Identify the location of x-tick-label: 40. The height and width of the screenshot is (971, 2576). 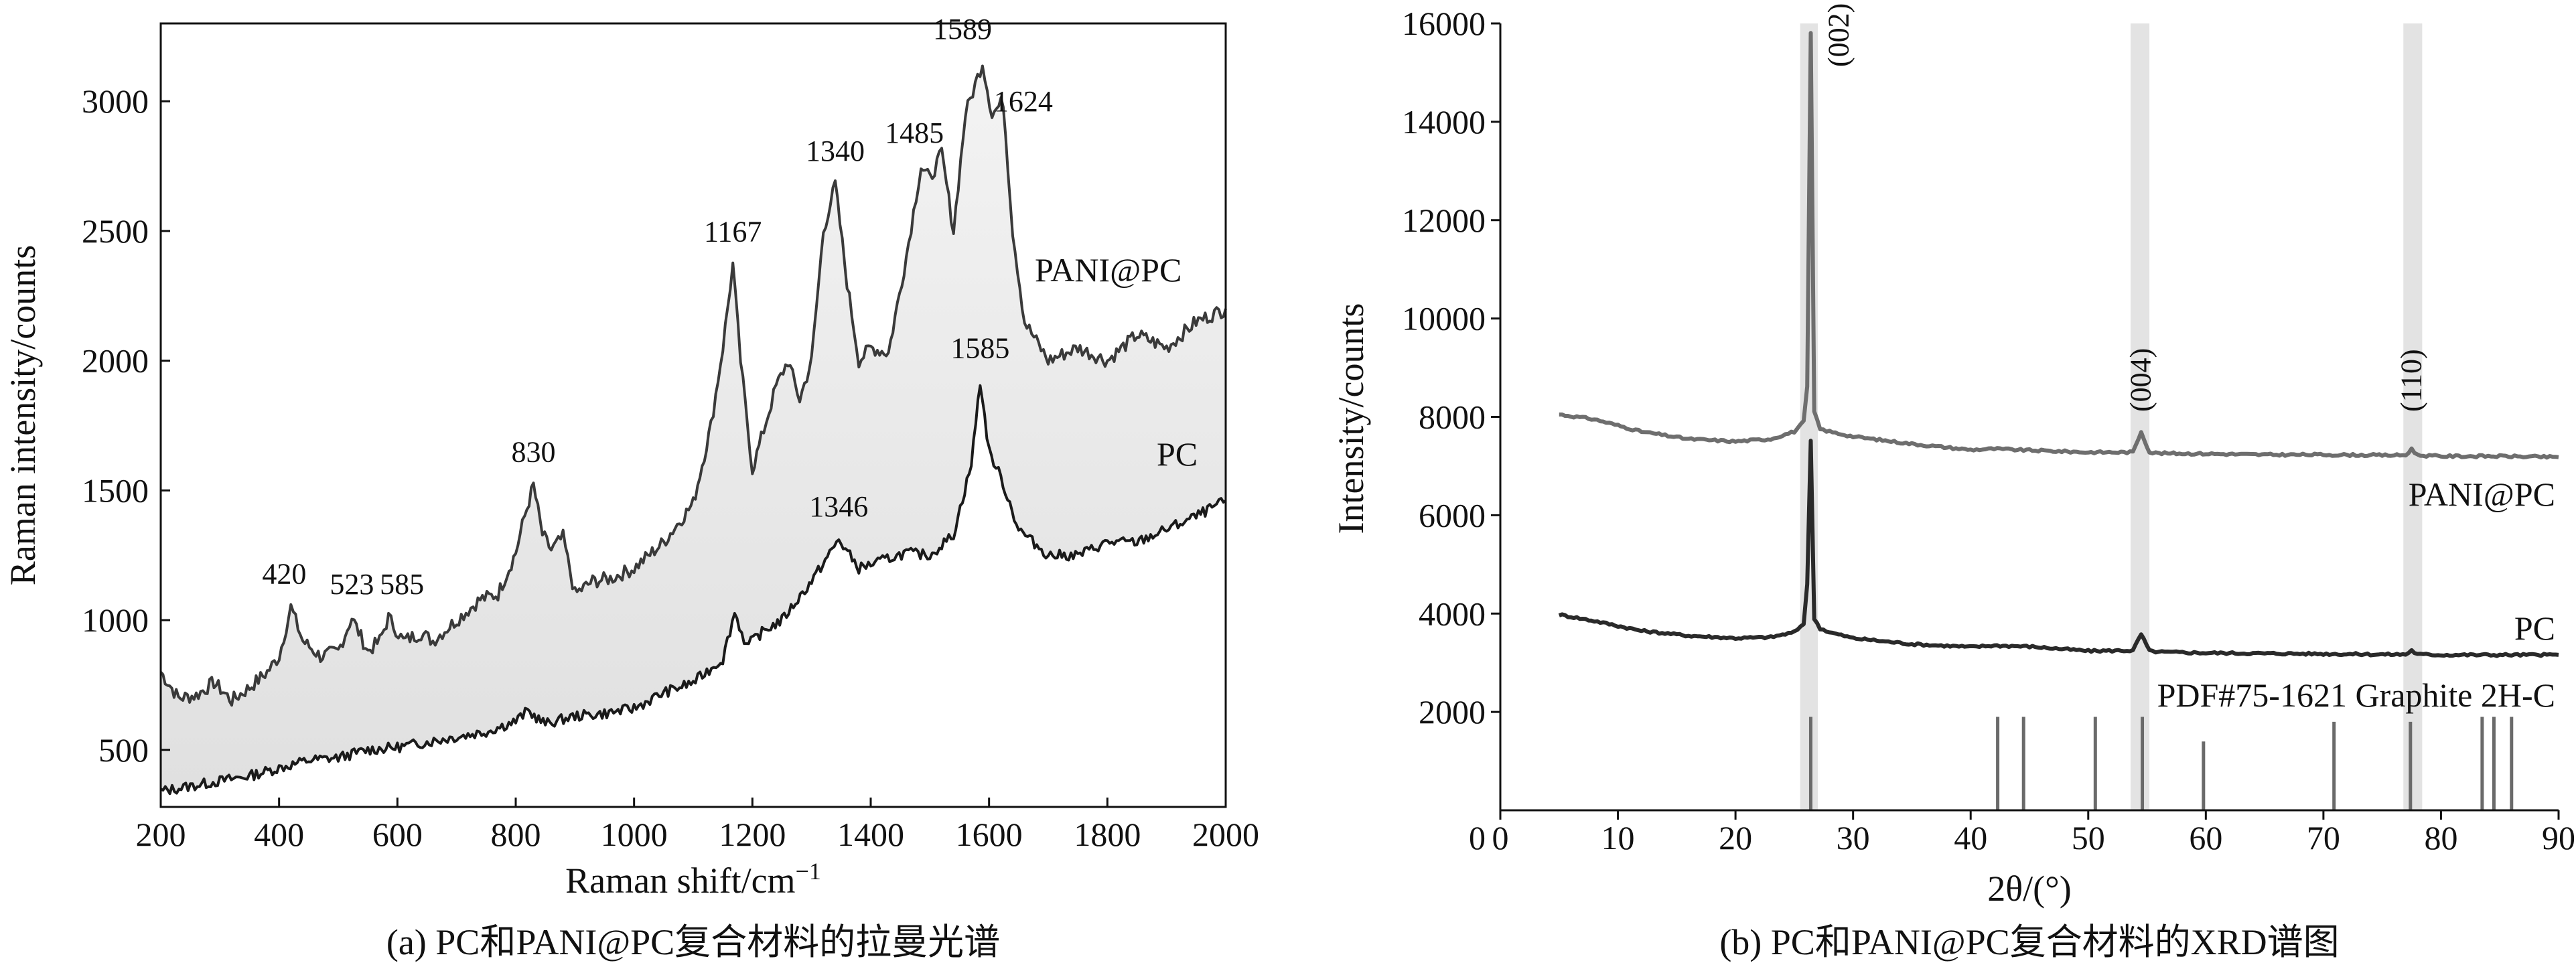
(1970, 837).